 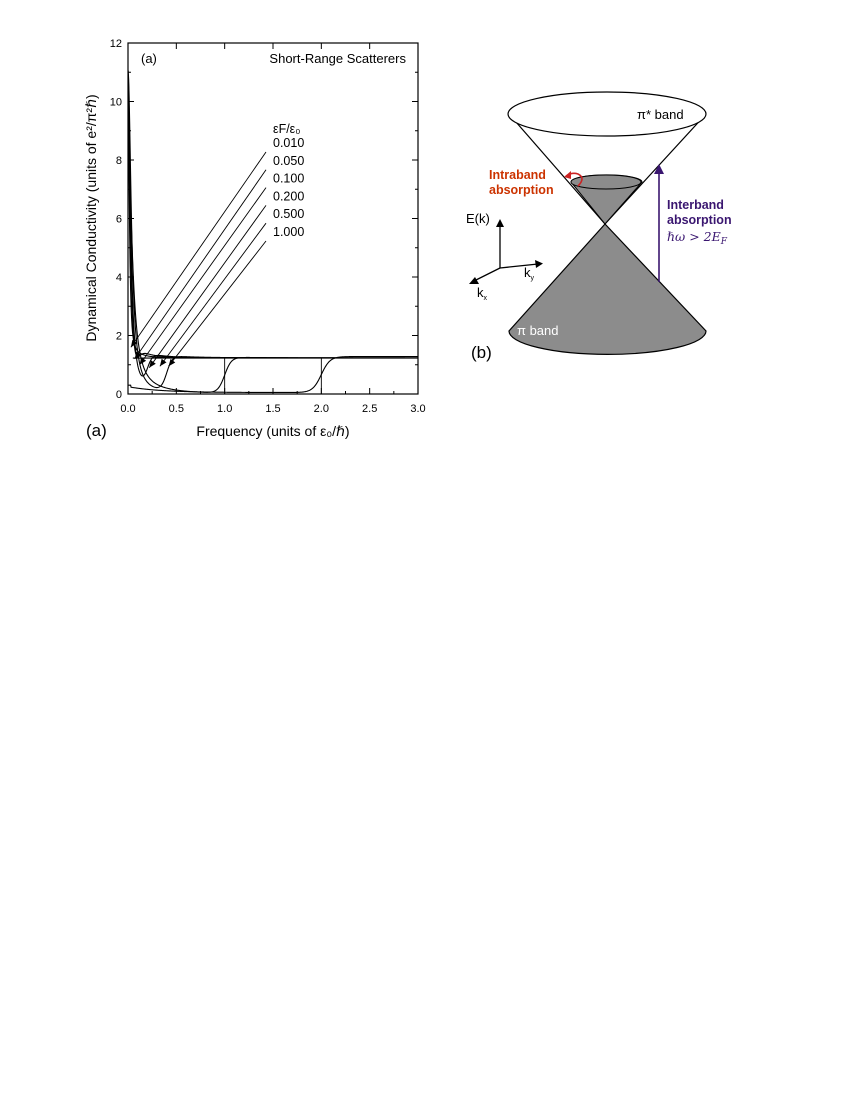 What do you see at coordinates (172, 362) in the screenshot?
I see `legend-arrowhead-1.000` at bounding box center [172, 362].